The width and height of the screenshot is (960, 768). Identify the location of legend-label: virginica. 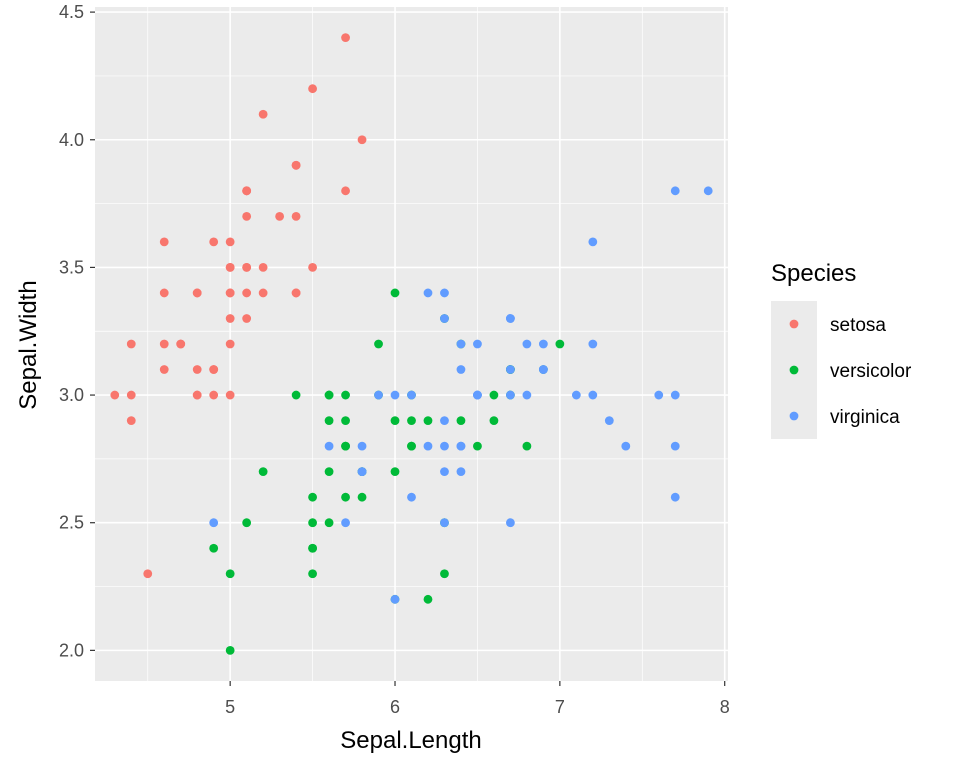
(865, 417).